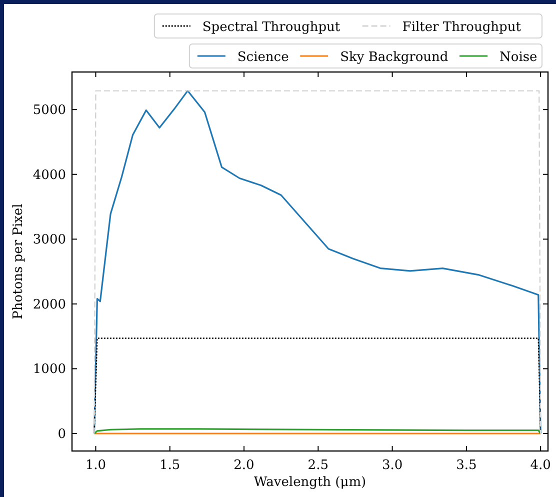  I want to click on y-axis-title: Photons per Pixel, so click(18, 262).